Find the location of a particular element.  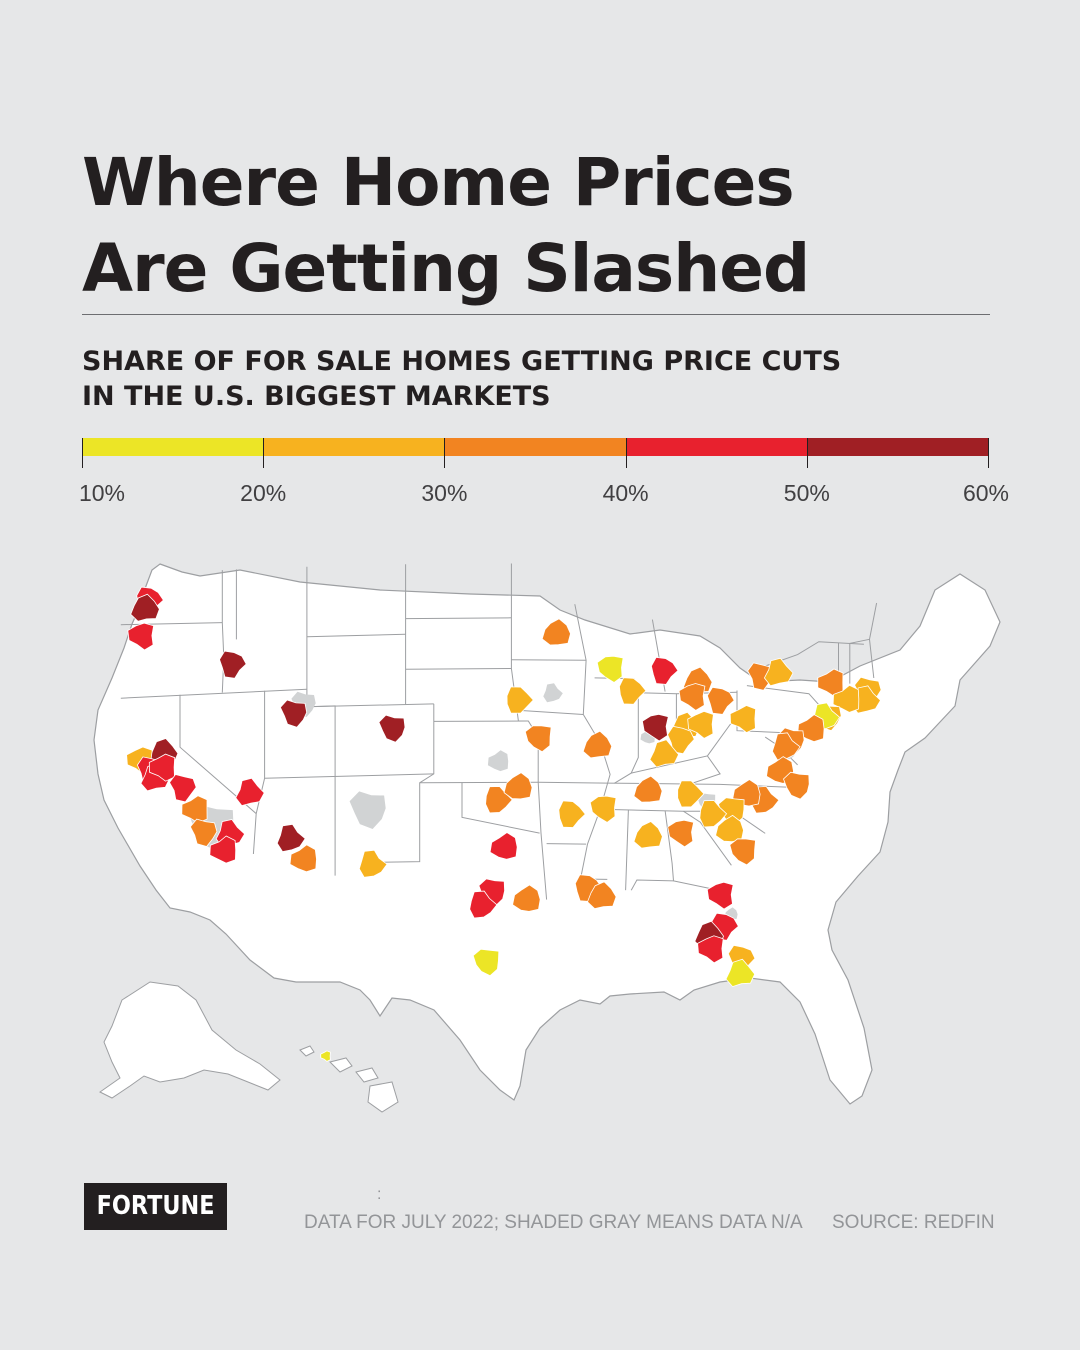

market-indianapolis is located at coordinates (655, 727).